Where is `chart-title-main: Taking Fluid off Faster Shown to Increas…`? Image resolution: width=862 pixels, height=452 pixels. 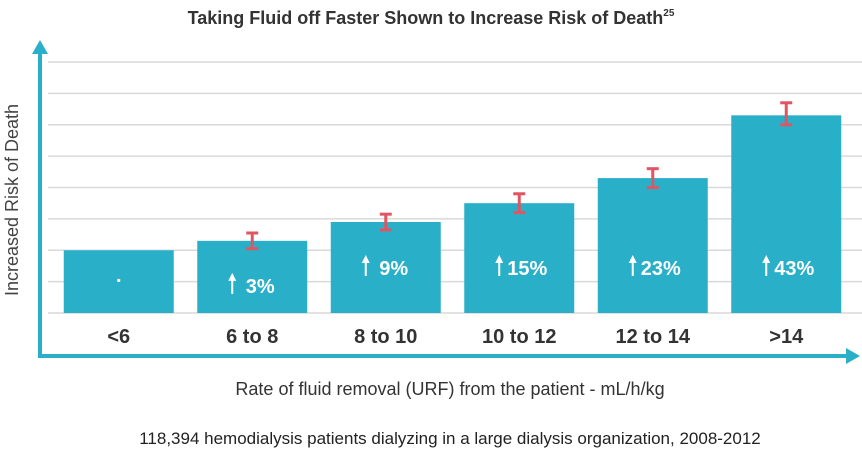
chart-title-main: Taking Fluid off Faster Shown to Increas… is located at coordinates (426, 18).